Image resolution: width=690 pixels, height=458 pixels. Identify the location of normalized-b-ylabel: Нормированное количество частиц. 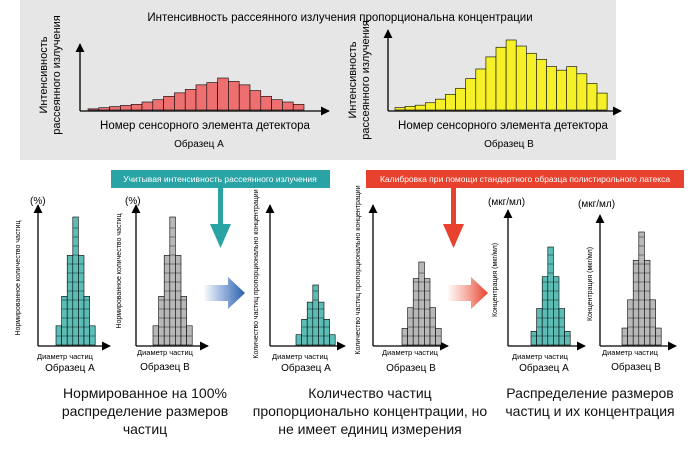
(119, 270).